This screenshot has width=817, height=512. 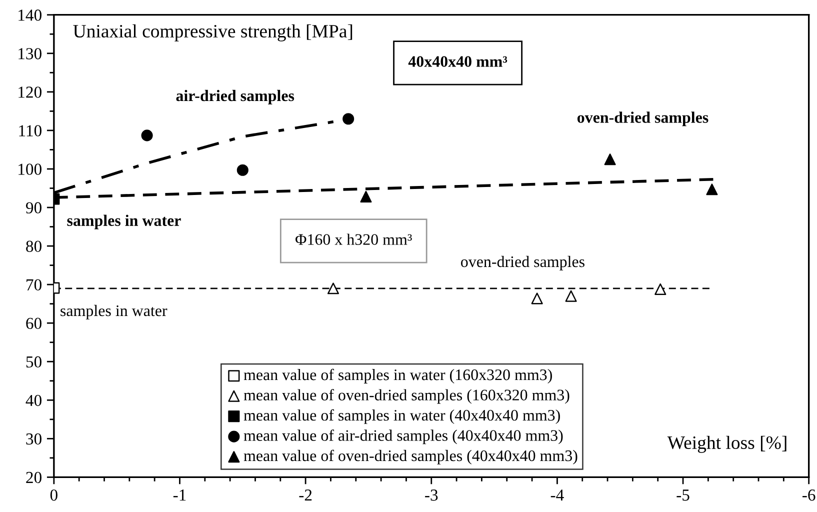 I want to click on annotation: air-dried samples, so click(x=235, y=97).